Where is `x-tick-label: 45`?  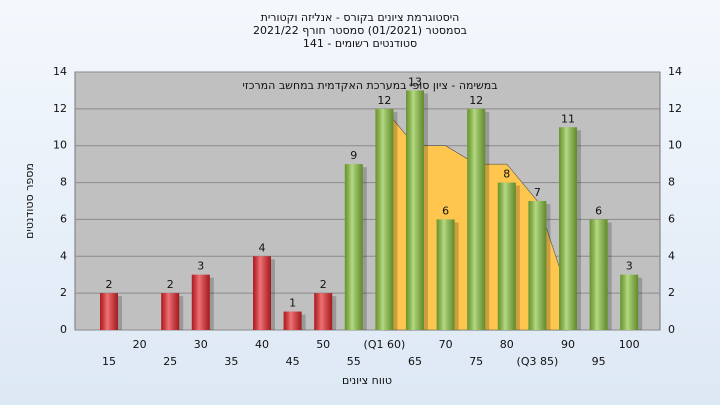
x-tick-label: 45 is located at coordinates (293, 361).